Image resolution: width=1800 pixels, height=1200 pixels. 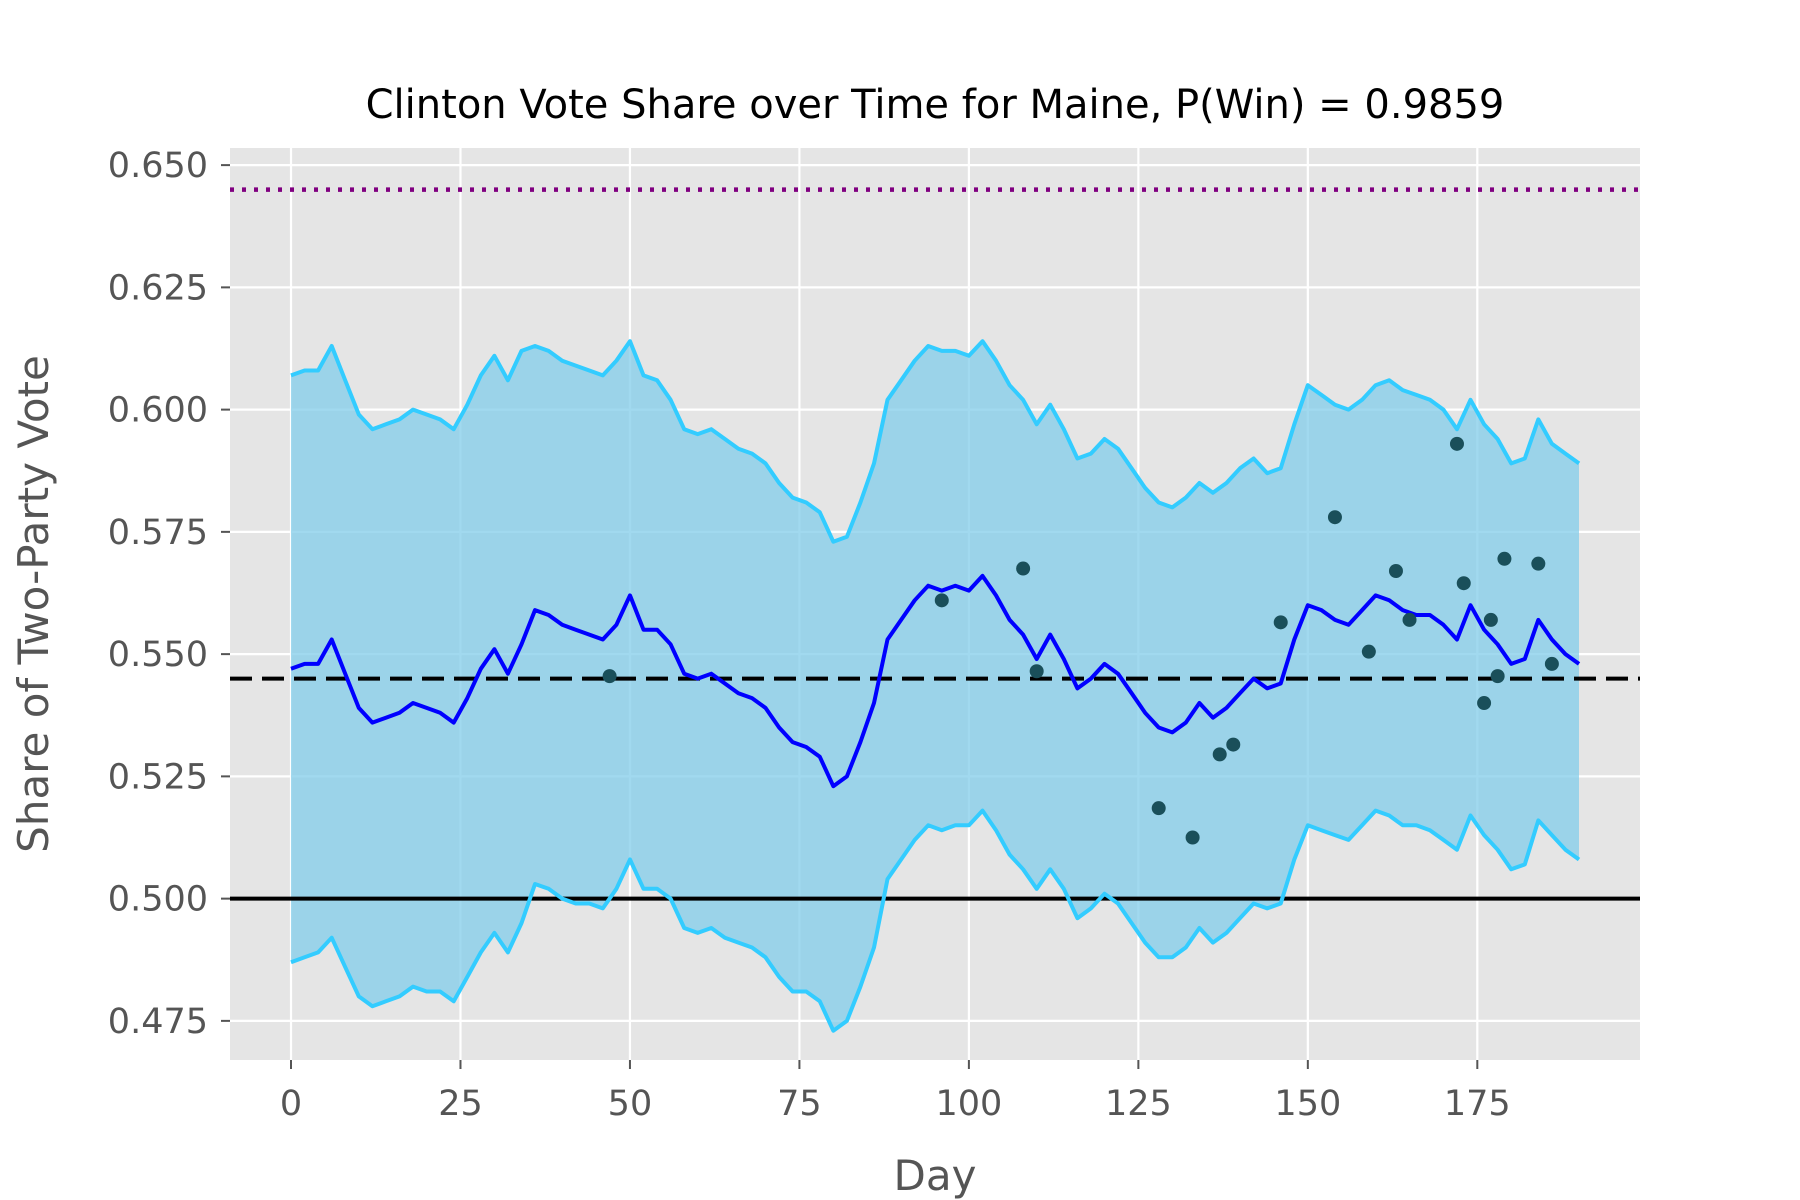 I want to click on y-tick-label: 0.475, so click(x=158, y=1022).